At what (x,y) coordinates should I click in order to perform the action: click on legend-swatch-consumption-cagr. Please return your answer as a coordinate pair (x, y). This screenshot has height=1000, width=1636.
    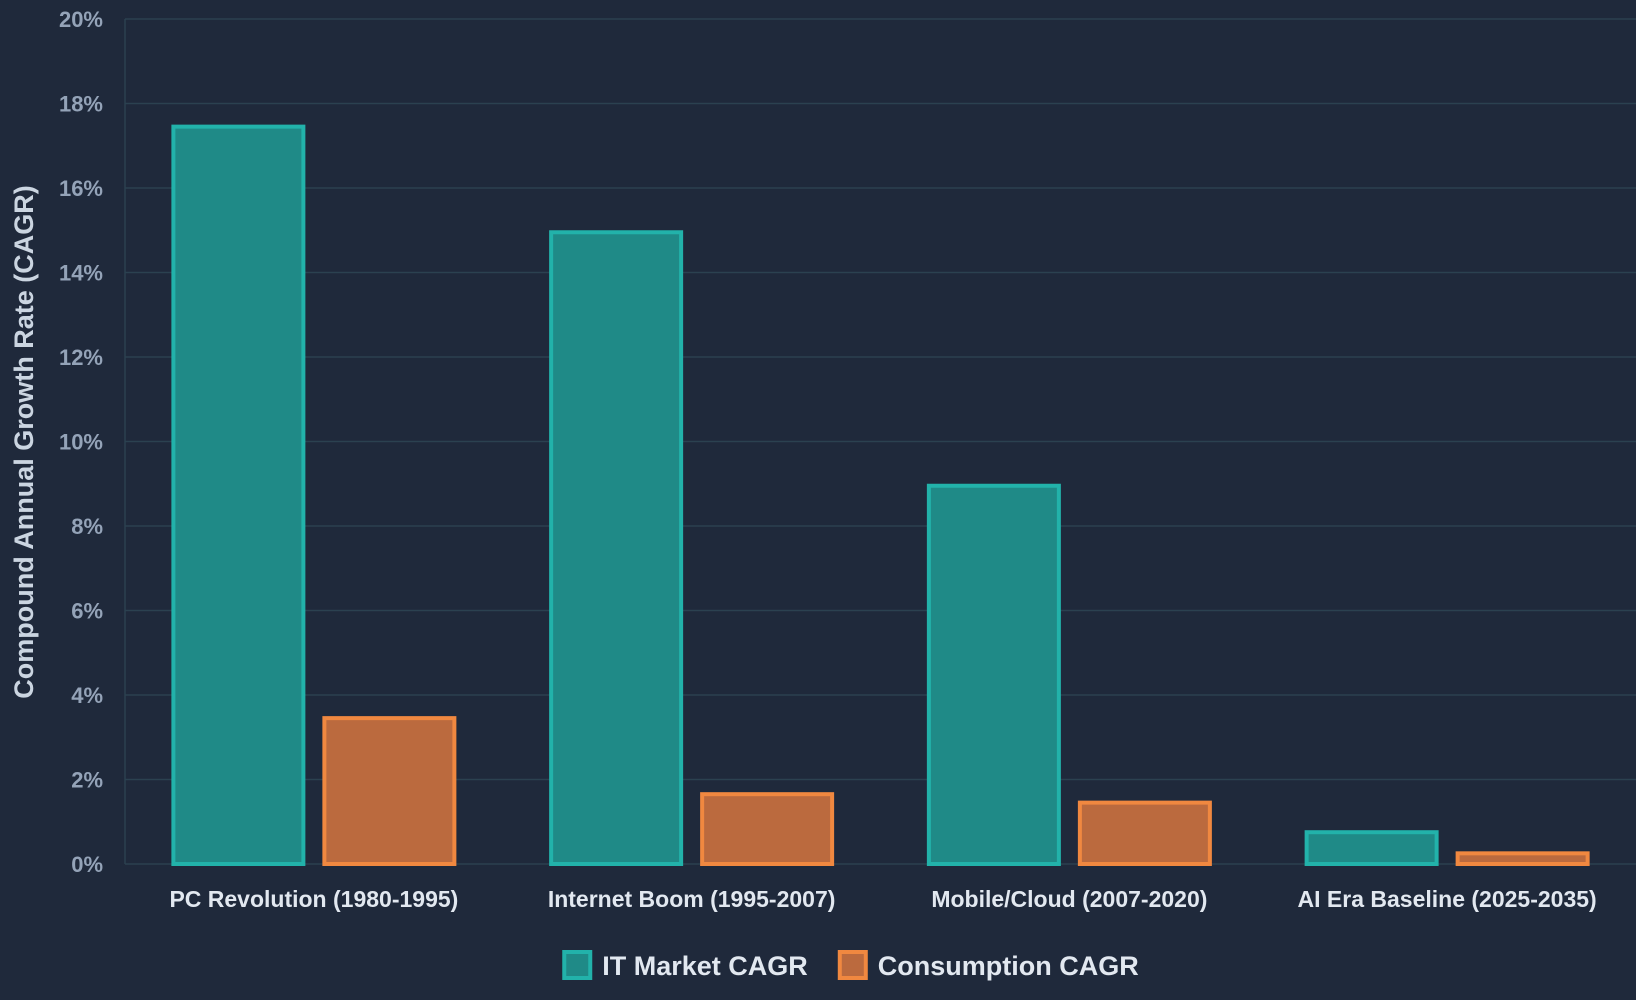
    Looking at the image, I should click on (852, 965).